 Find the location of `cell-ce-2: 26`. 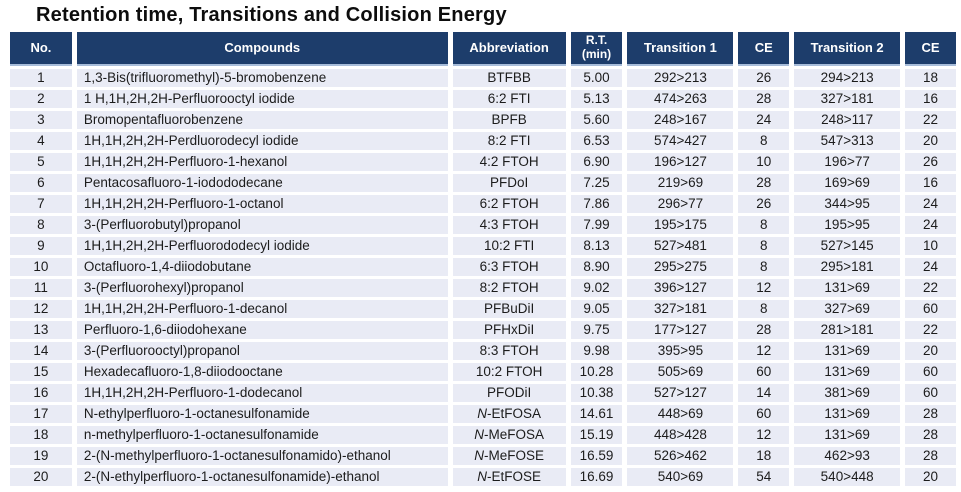

cell-ce-2: 26 is located at coordinates (930, 162).